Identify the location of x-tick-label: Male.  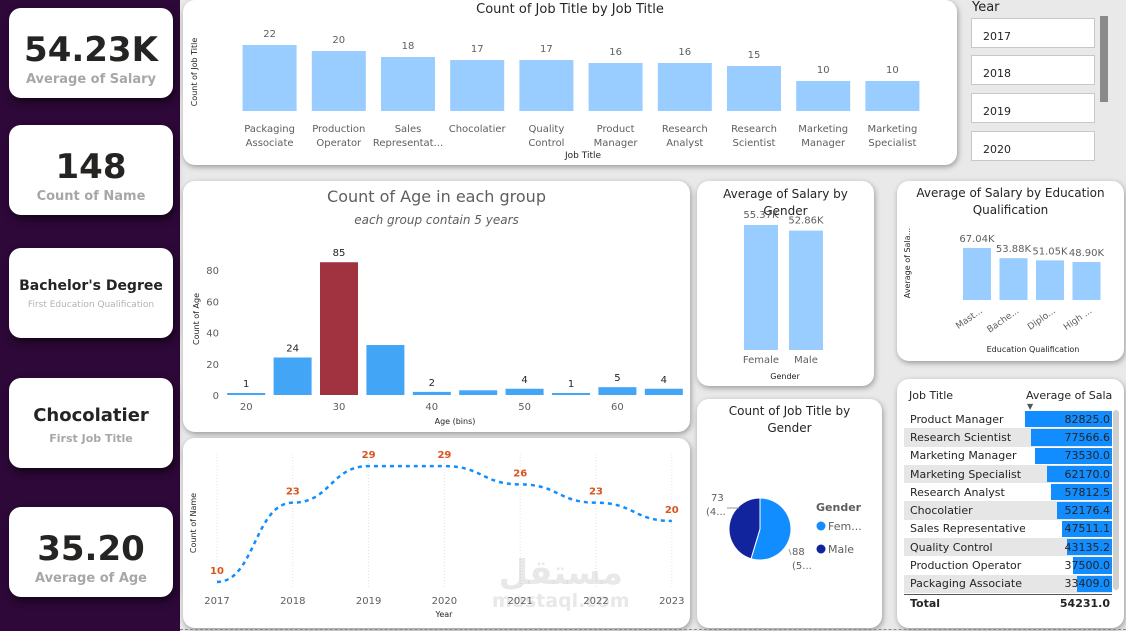
(806, 360).